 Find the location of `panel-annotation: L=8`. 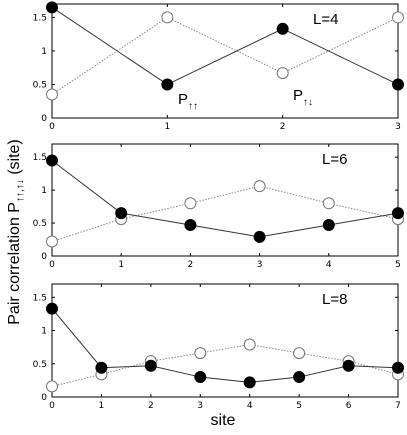

panel-annotation: L=8 is located at coordinates (334, 299).